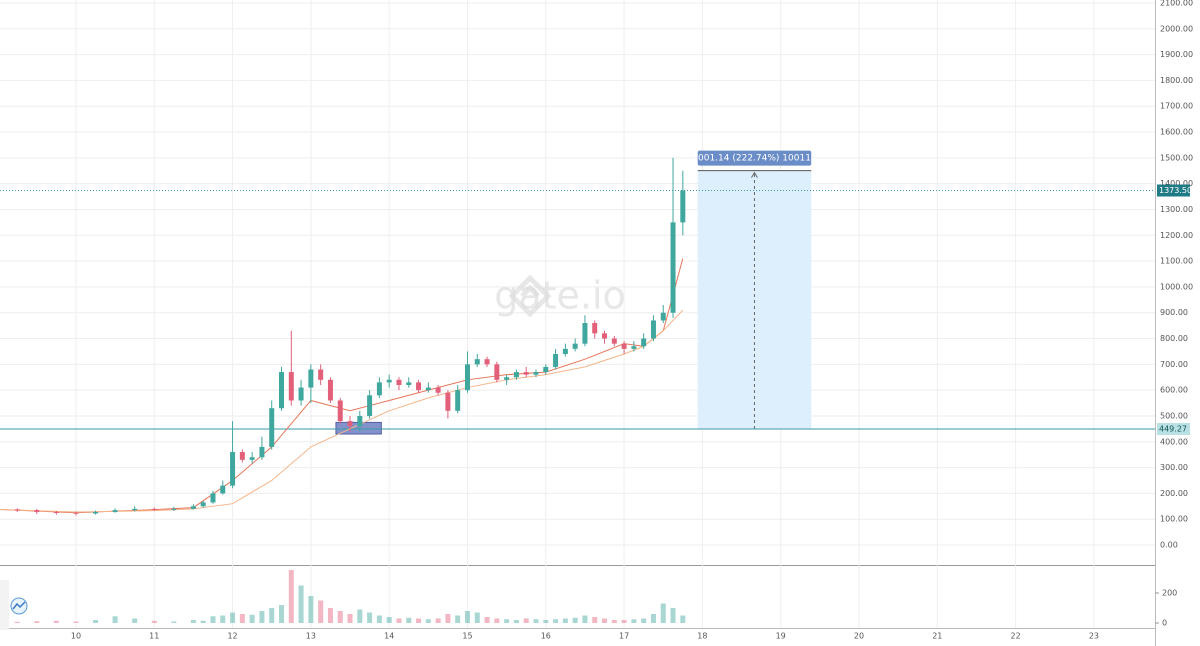 The height and width of the screenshot is (646, 1200). I want to click on y-tick-label: 1700.00, so click(1176, 106).